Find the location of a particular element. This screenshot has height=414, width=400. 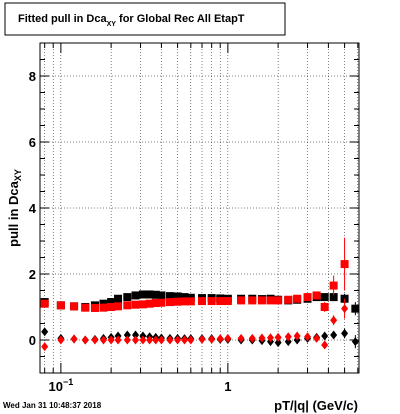

y-tick-label: 6 is located at coordinates (32, 142).